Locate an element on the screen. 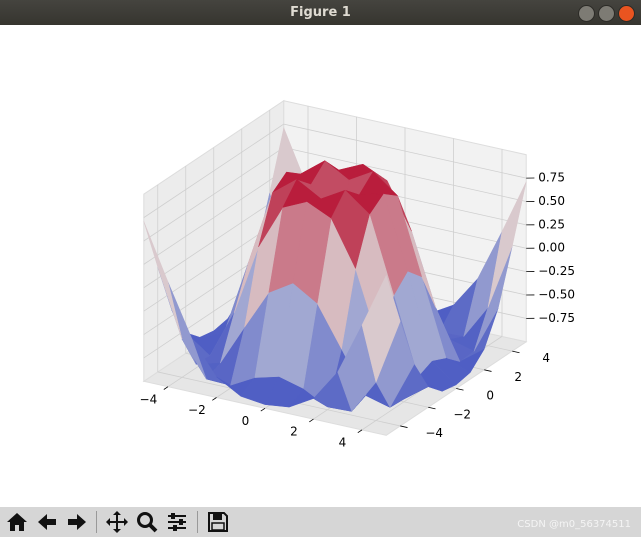 Image resolution: width=641 pixels, height=537 pixels. toolbar: CSDN @m0_56374511 is located at coordinates (320, 522).